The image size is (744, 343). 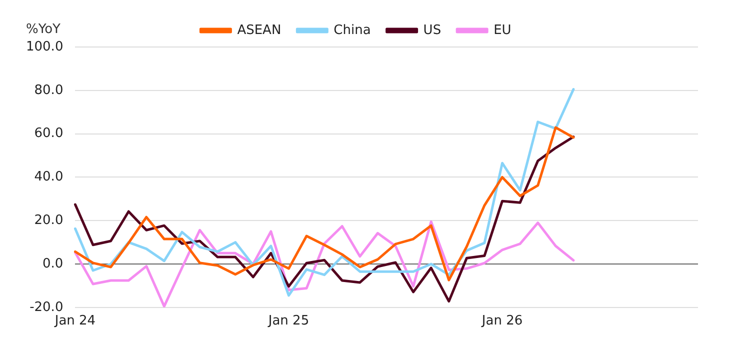 What do you see at coordinates (75, 321) in the screenshot?
I see `x-tick-label: Jan 24` at bounding box center [75, 321].